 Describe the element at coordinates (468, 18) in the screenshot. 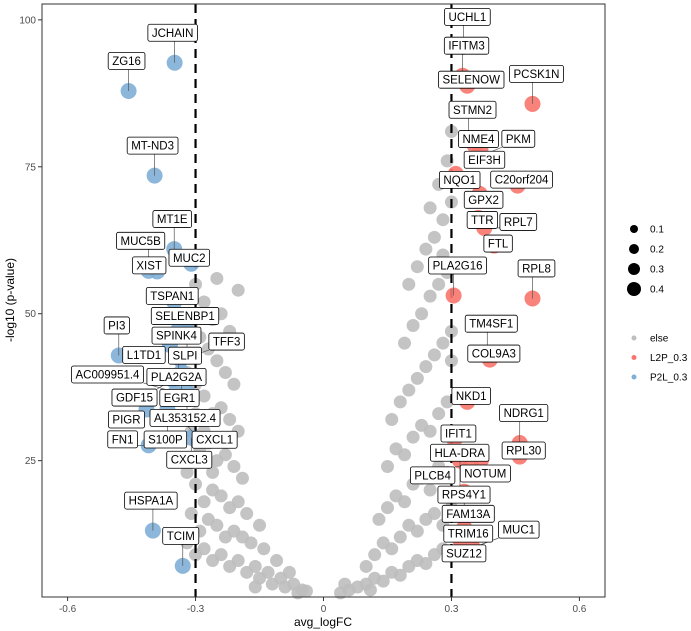

I see `point-label: UCHL1` at that location.